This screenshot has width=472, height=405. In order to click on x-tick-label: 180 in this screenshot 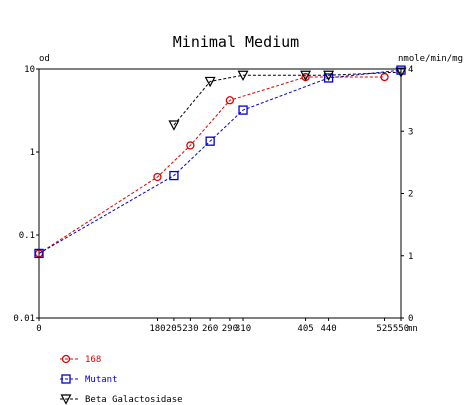, I will do `click(157, 329)`.